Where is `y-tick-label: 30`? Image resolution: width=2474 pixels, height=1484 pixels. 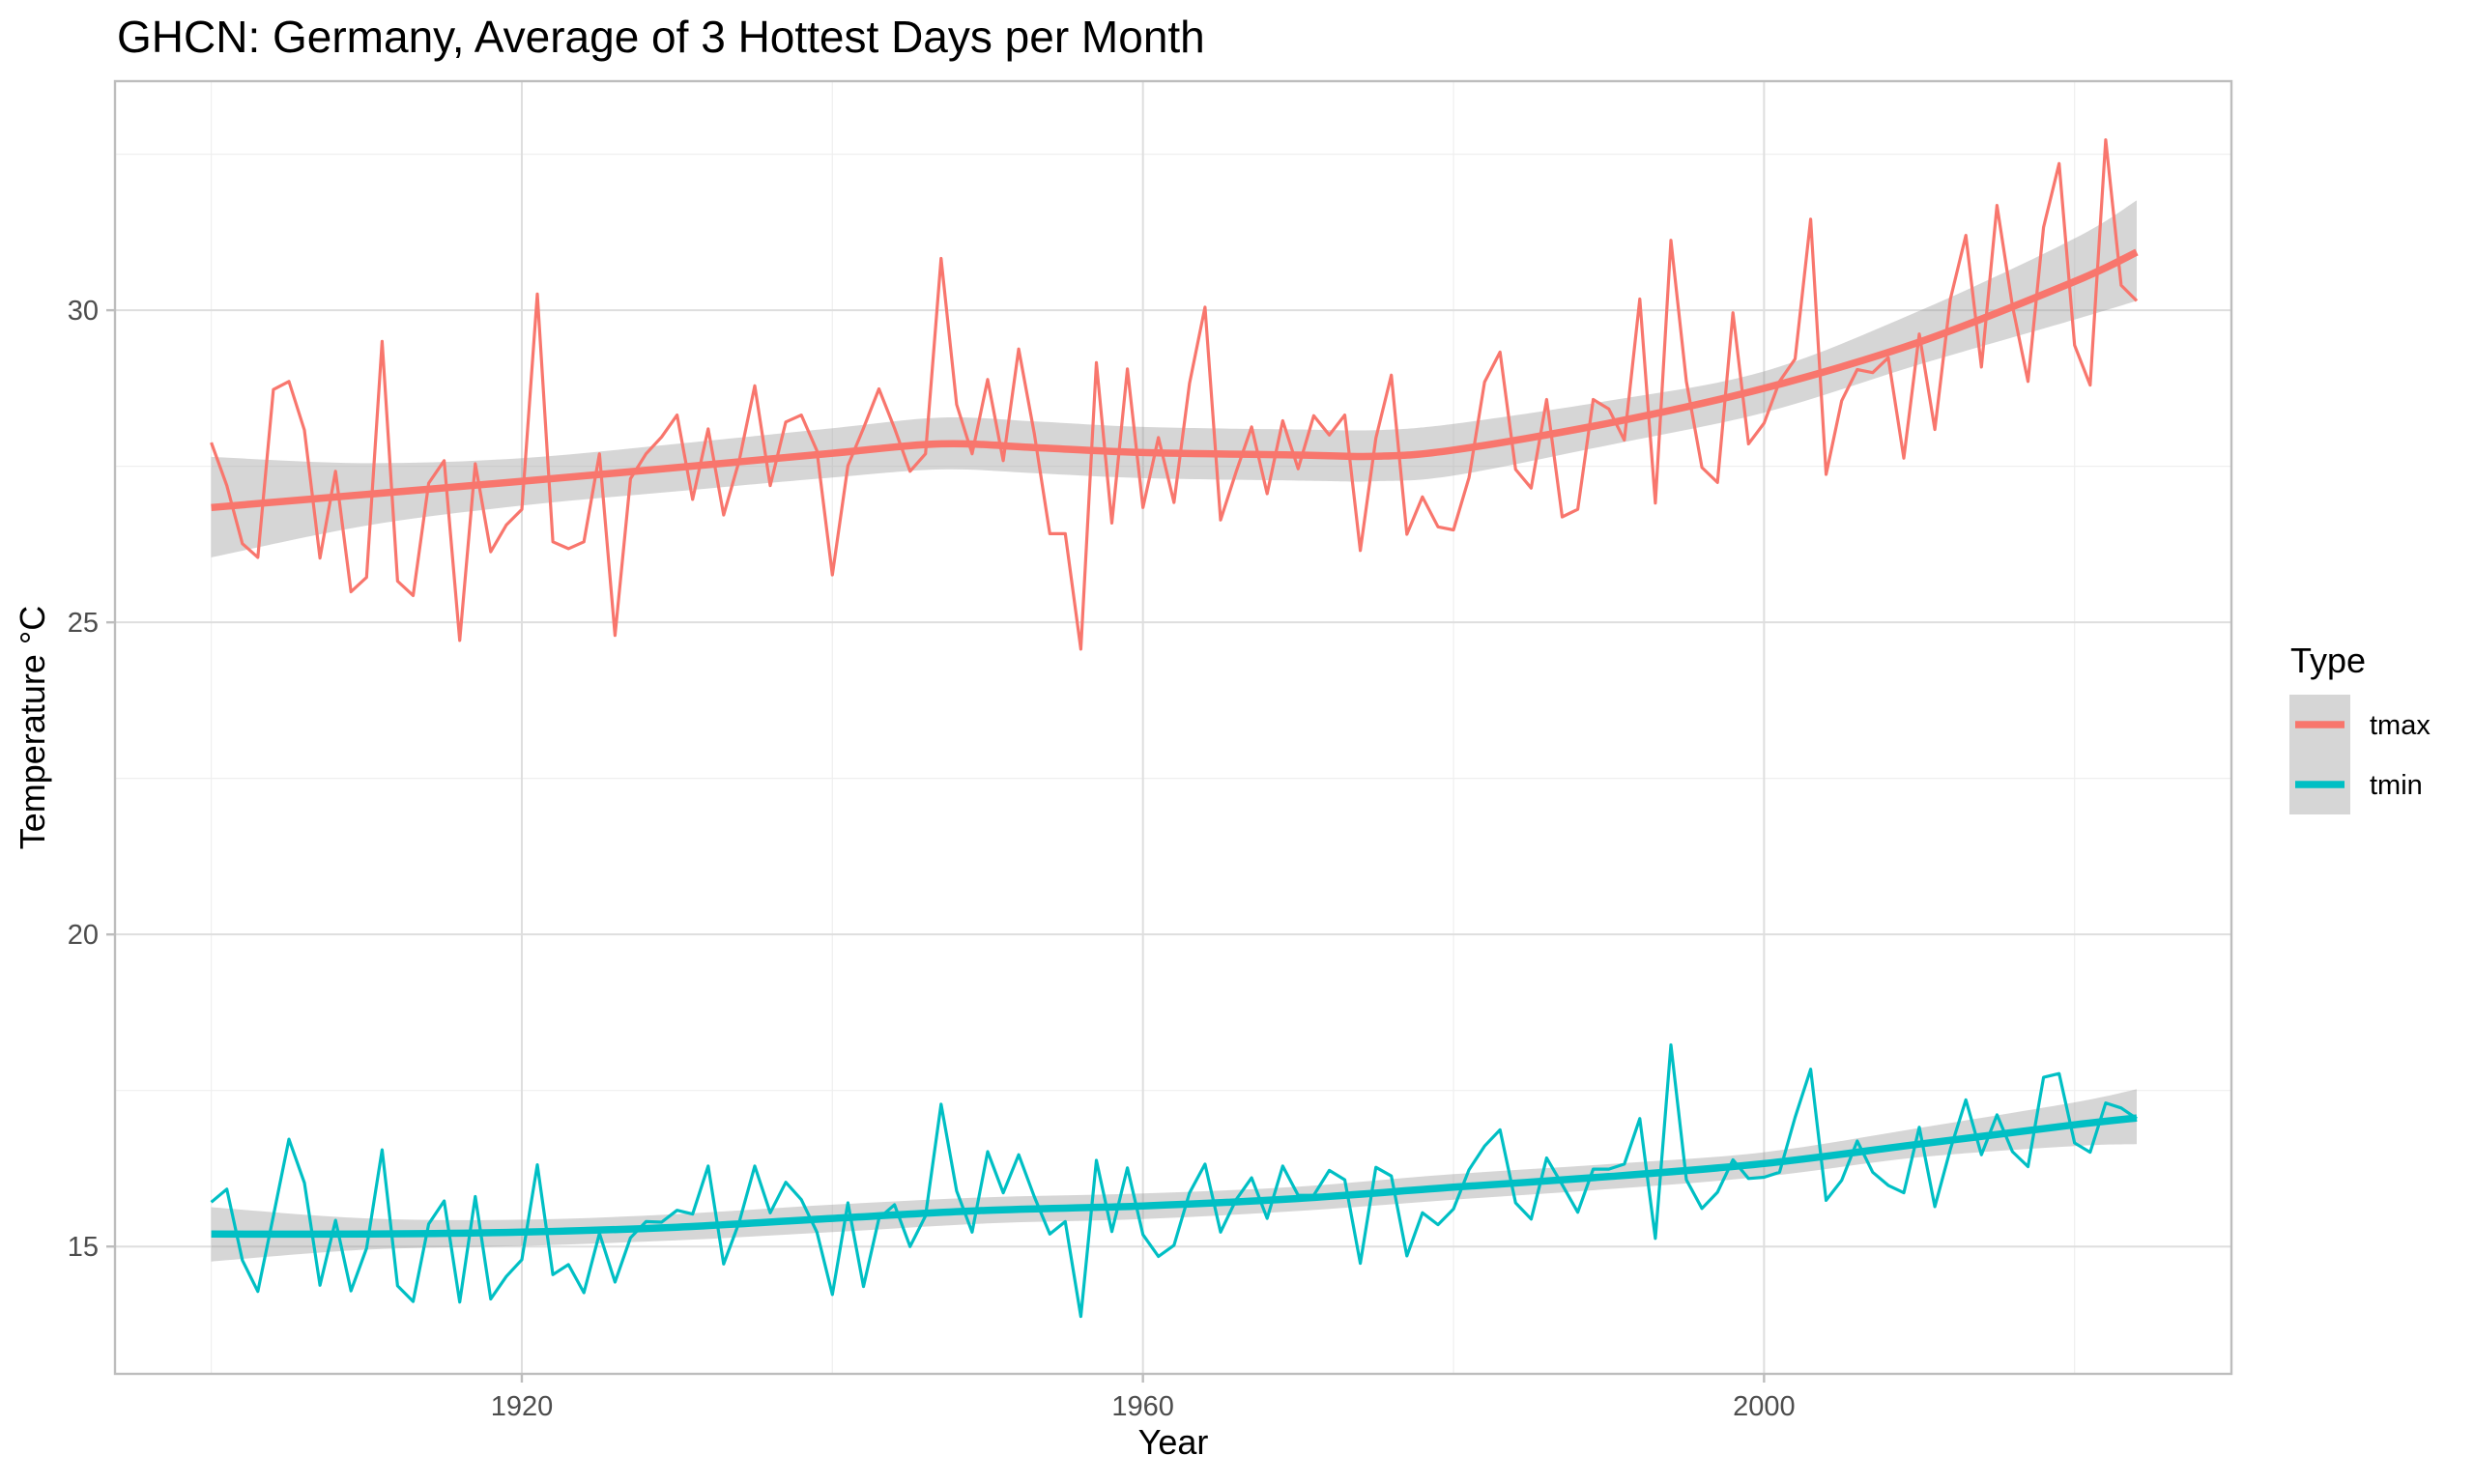
y-tick-label: 30 is located at coordinates (83, 312).